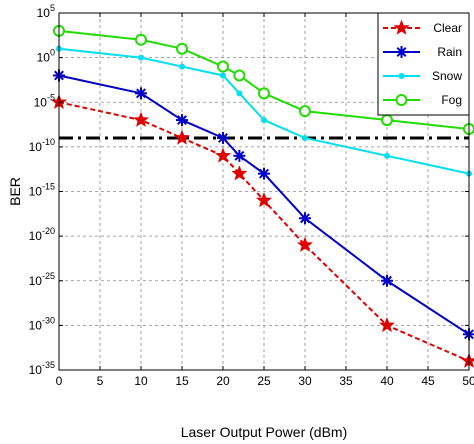  I want to click on legend-item-rain: Rain, so click(422, 52).